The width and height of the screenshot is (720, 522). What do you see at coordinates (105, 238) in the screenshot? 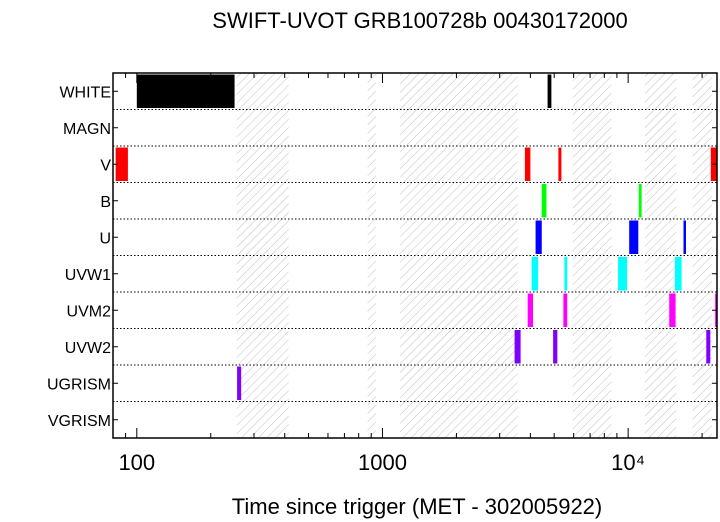
I see `filter-label: U` at bounding box center [105, 238].